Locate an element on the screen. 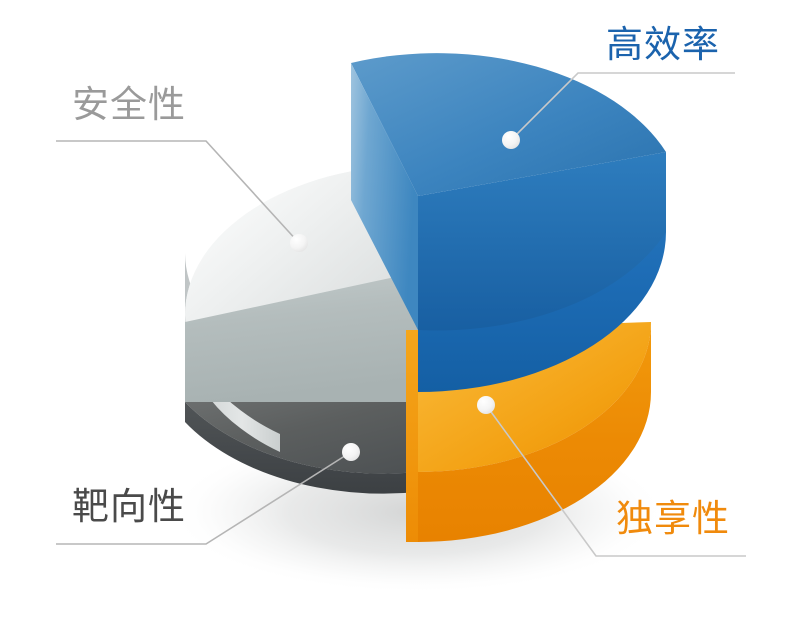 The width and height of the screenshot is (800, 636). slice-efficiency-outer-wall is located at coordinates (542, 281).